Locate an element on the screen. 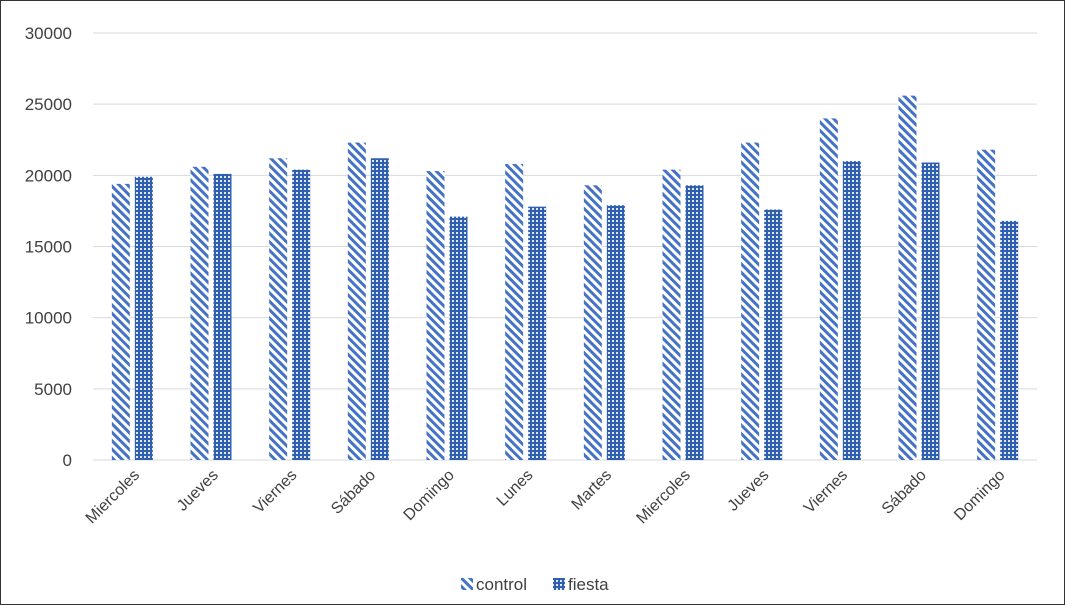  y-tick-label: 15000 is located at coordinates (48, 247).